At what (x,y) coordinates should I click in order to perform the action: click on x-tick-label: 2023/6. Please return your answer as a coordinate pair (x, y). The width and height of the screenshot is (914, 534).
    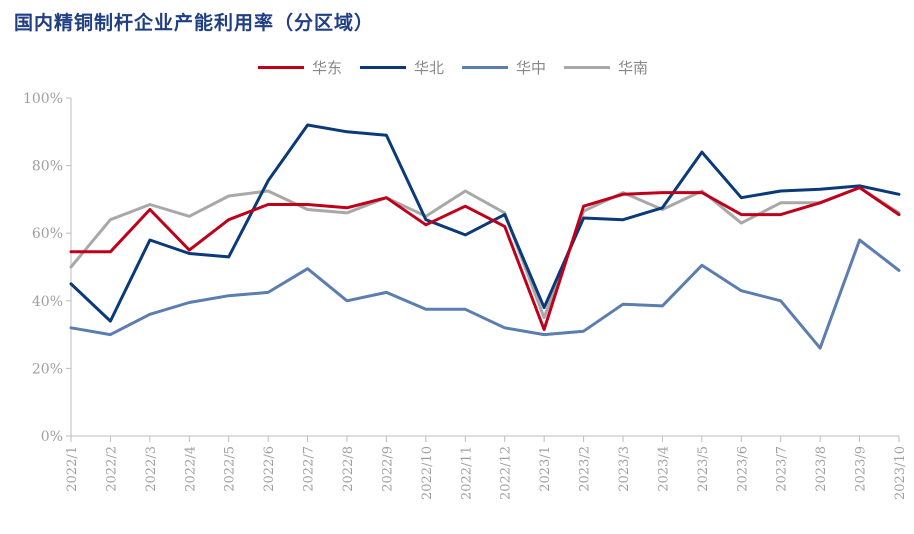
    Looking at the image, I should click on (742, 469).